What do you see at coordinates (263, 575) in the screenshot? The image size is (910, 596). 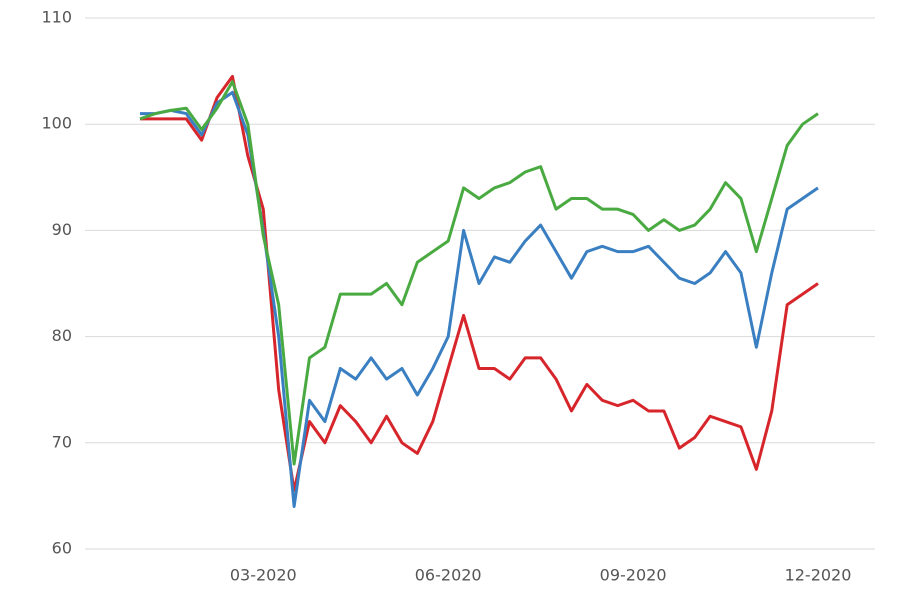 I see `x-tick-label: 03-2020` at bounding box center [263, 575].